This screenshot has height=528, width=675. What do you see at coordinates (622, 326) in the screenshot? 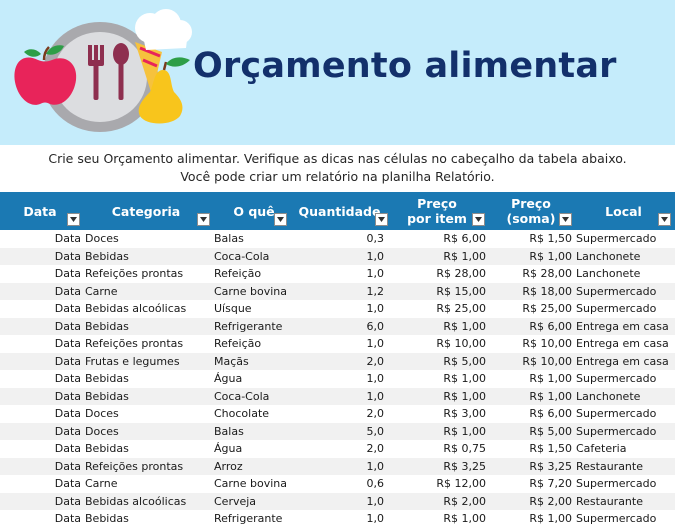
I see `cell-place: Entrega em casa` at bounding box center [622, 326].